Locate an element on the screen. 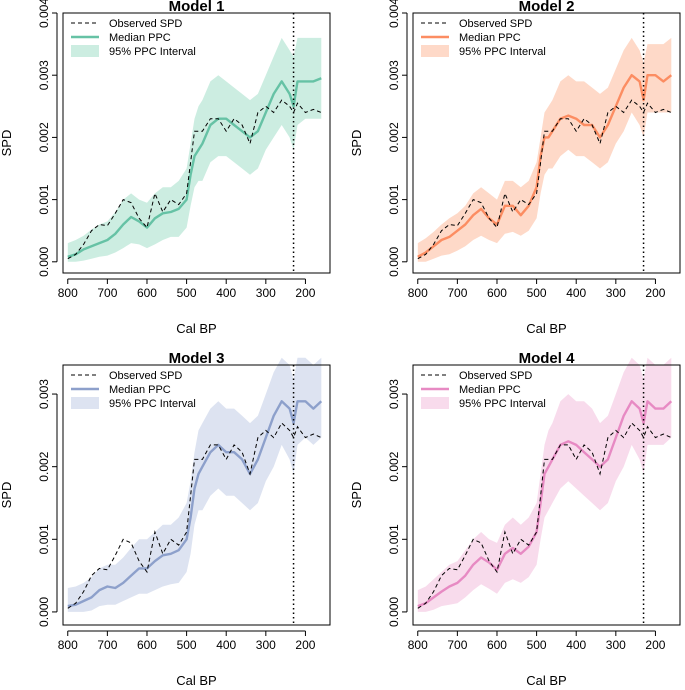 The image size is (685, 690). chart-title: Model 2 is located at coordinates (547, 7).